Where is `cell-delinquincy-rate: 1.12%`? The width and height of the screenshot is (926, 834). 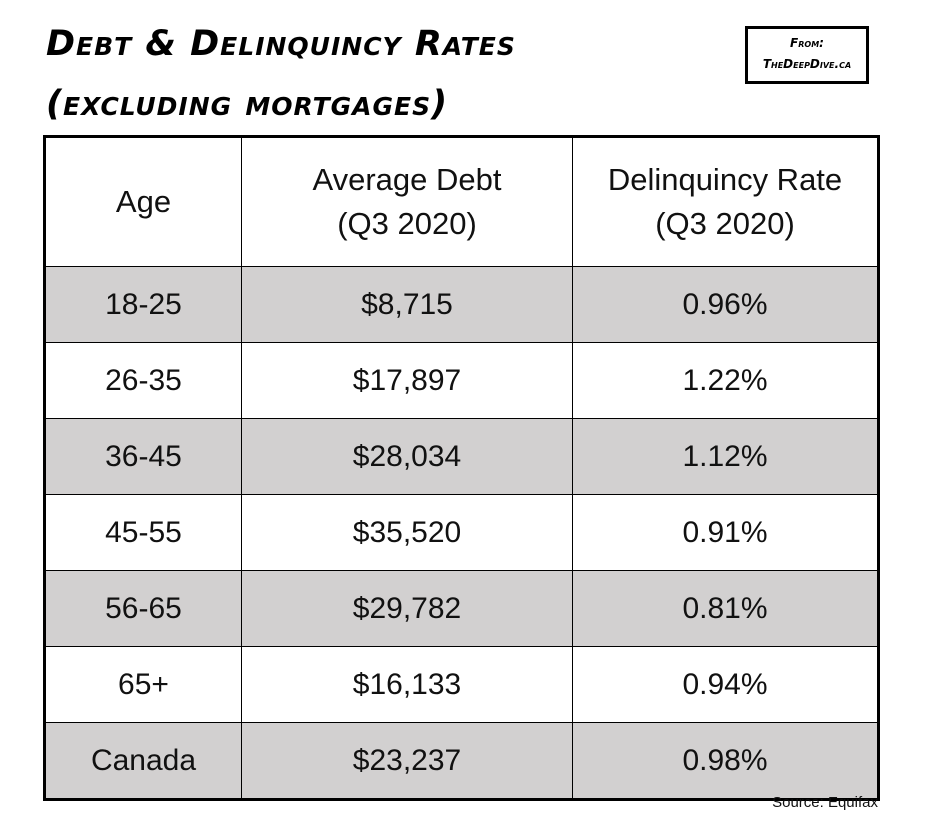
cell-delinquincy-rate: 1.12% is located at coordinates (725, 456).